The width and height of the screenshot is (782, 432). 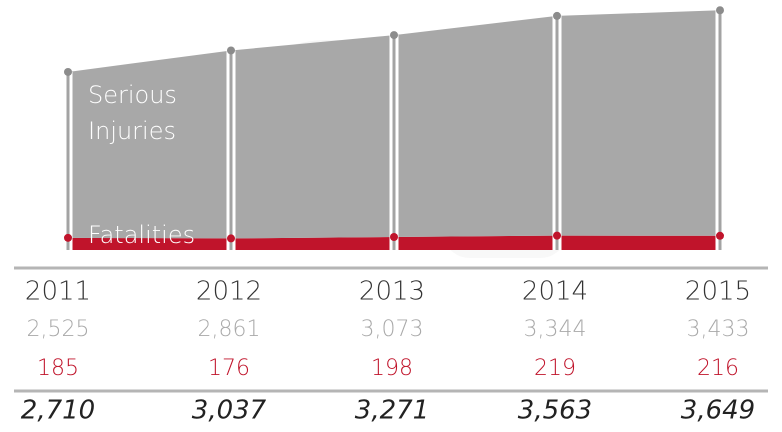 I want to click on fatality-value: 185, so click(x=58, y=368).